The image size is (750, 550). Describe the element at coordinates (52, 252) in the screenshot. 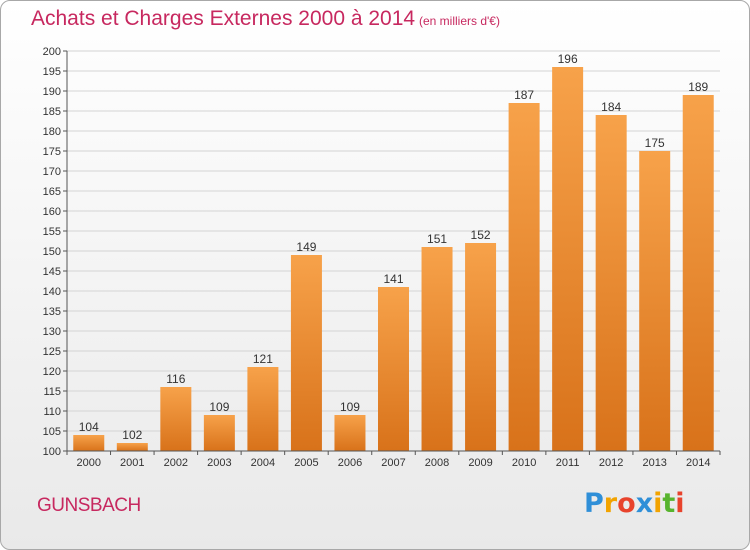

I see `y-tick-label: 150` at that location.